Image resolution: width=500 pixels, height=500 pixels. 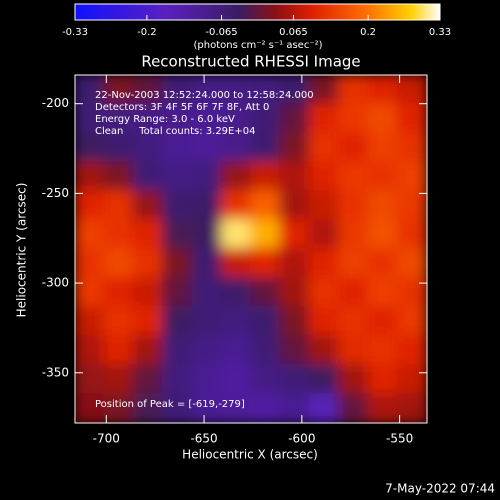 What do you see at coordinates (55, 372) in the screenshot?
I see `y-tick-label: -350` at bounding box center [55, 372].